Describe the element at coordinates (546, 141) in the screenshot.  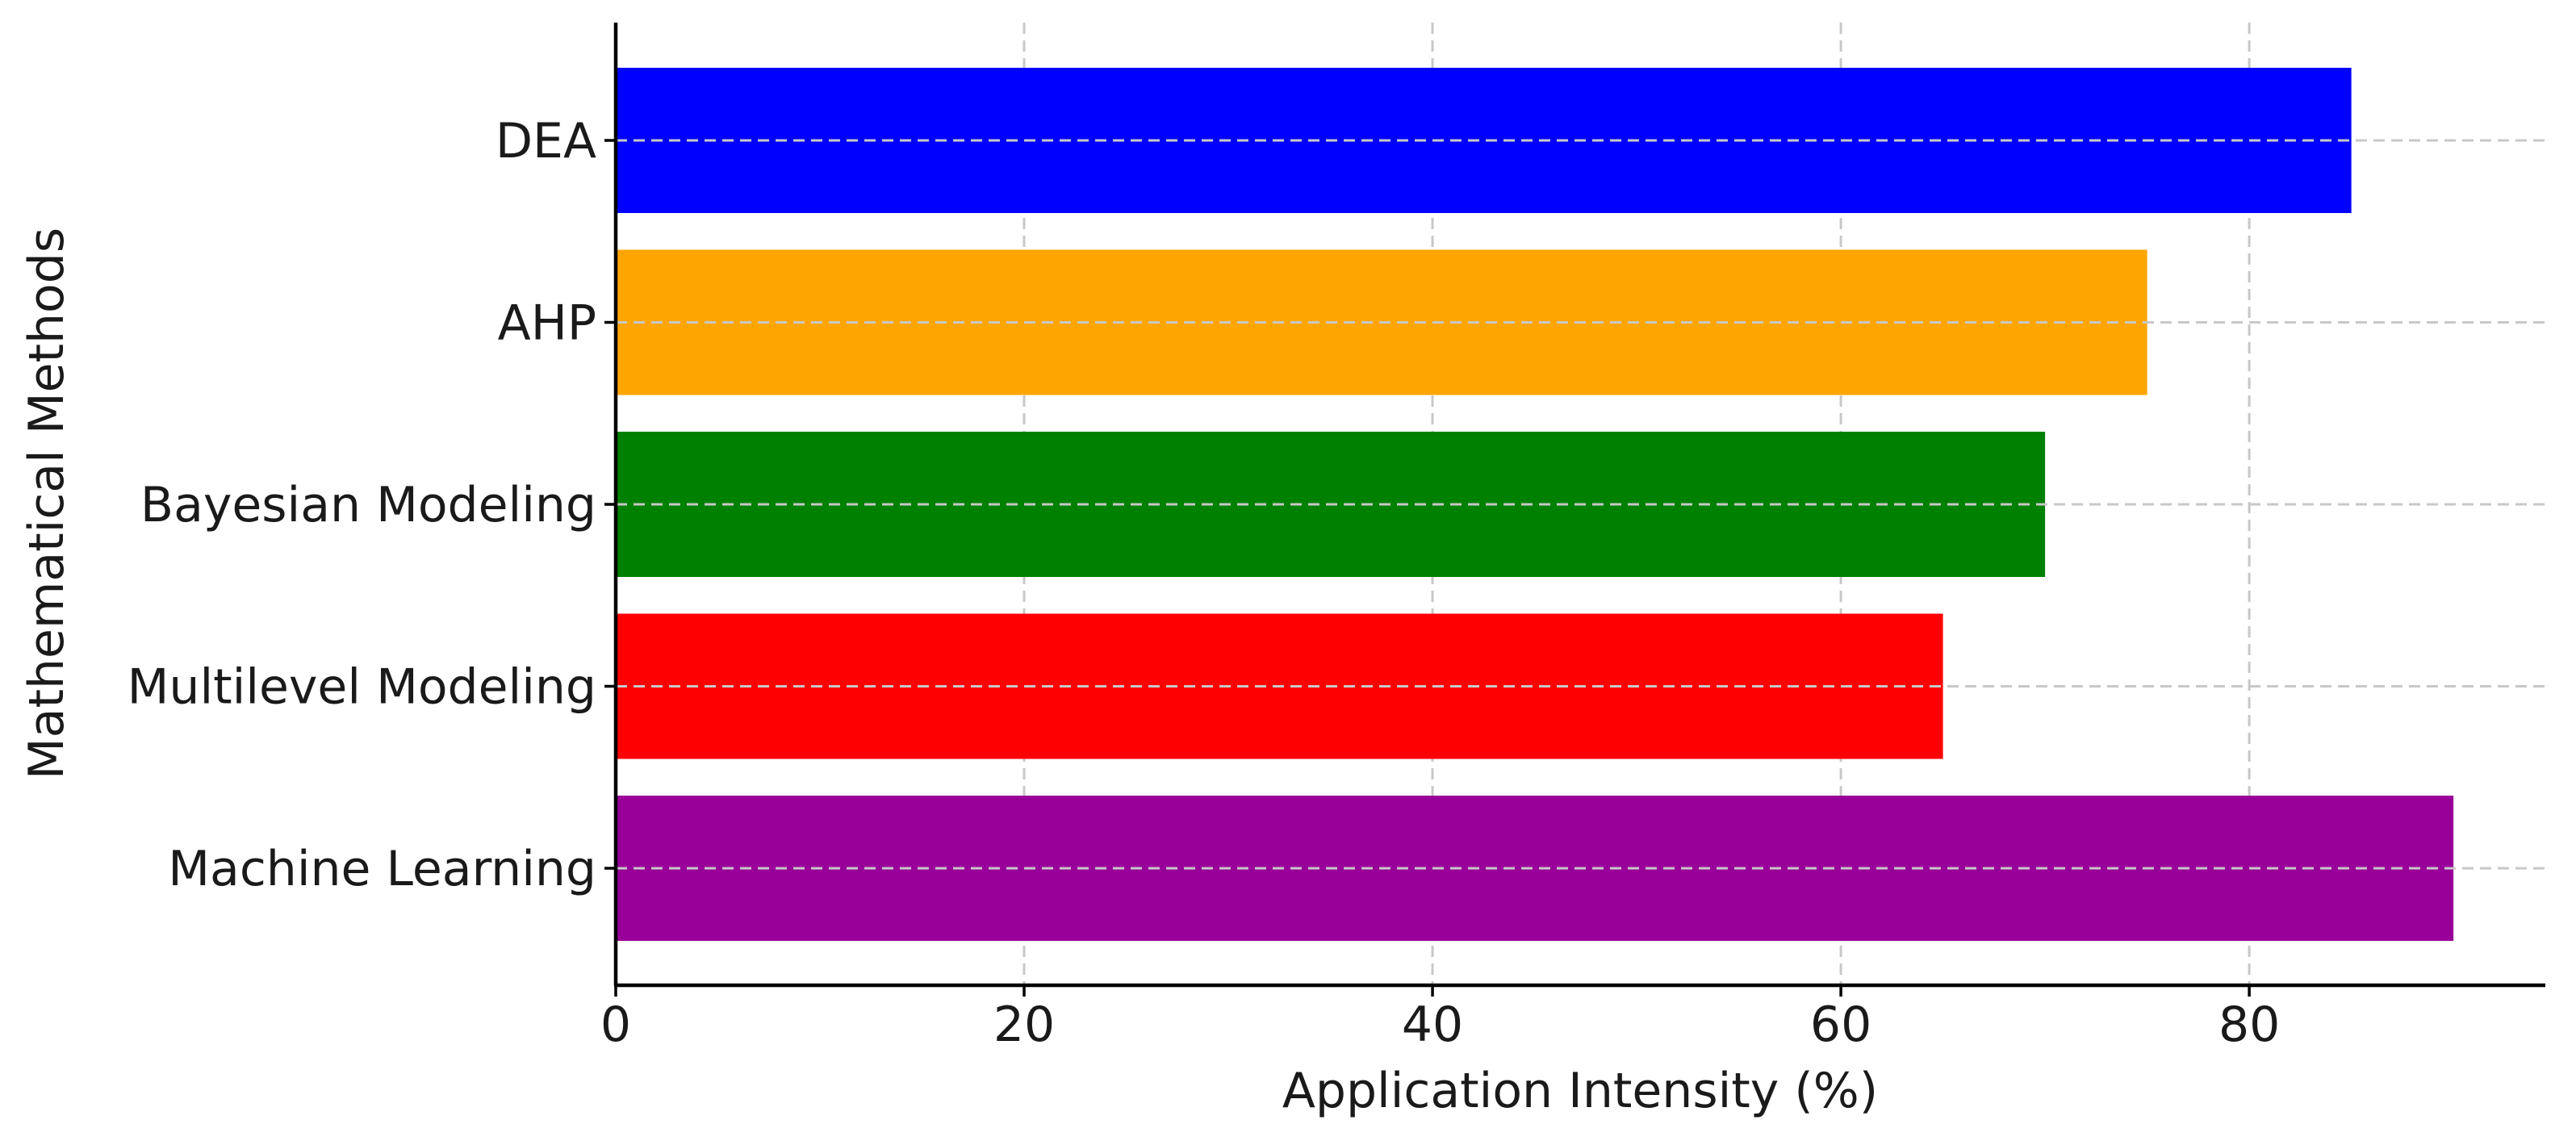
I see `y-tick-label: DEA` at that location.